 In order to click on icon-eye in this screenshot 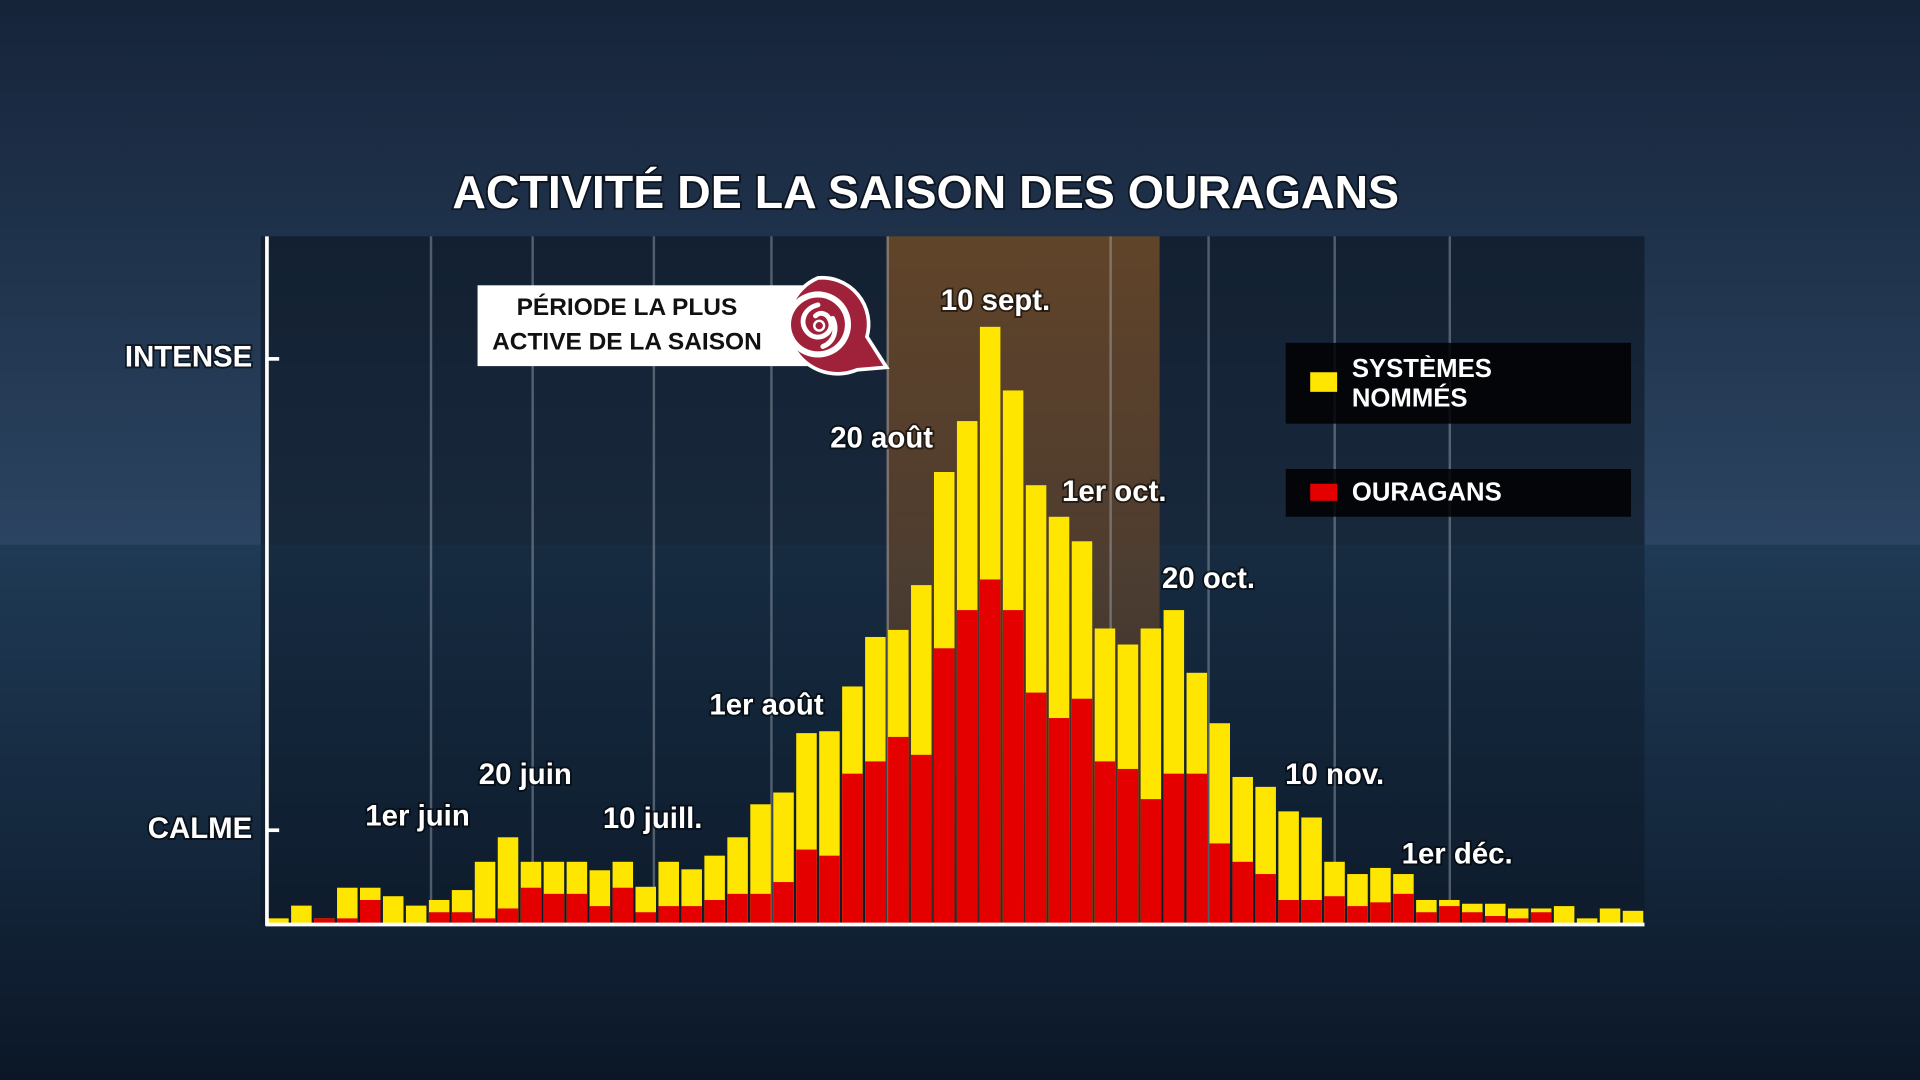, I will do `click(819, 325)`.